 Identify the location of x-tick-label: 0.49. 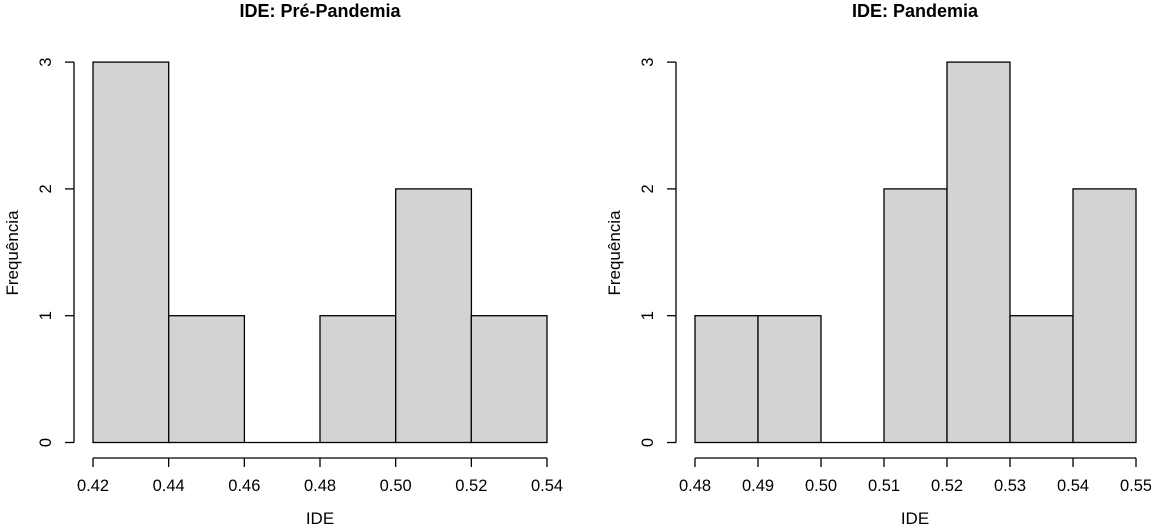
(758, 486).